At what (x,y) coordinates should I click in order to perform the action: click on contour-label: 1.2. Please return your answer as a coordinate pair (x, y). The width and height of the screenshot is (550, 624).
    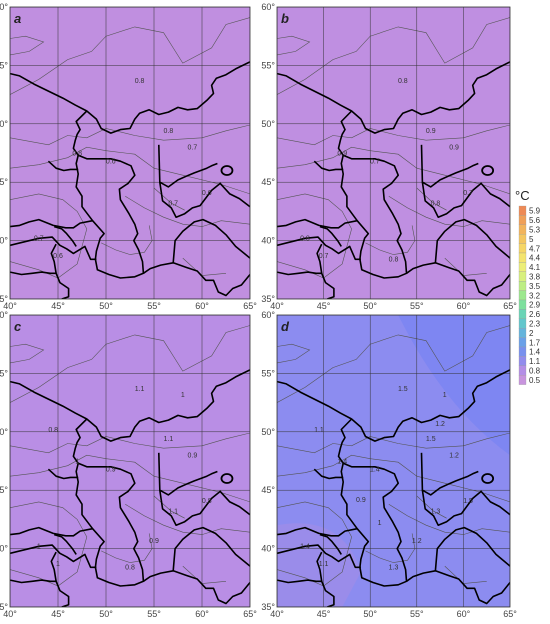
    Looking at the image, I should click on (417, 541).